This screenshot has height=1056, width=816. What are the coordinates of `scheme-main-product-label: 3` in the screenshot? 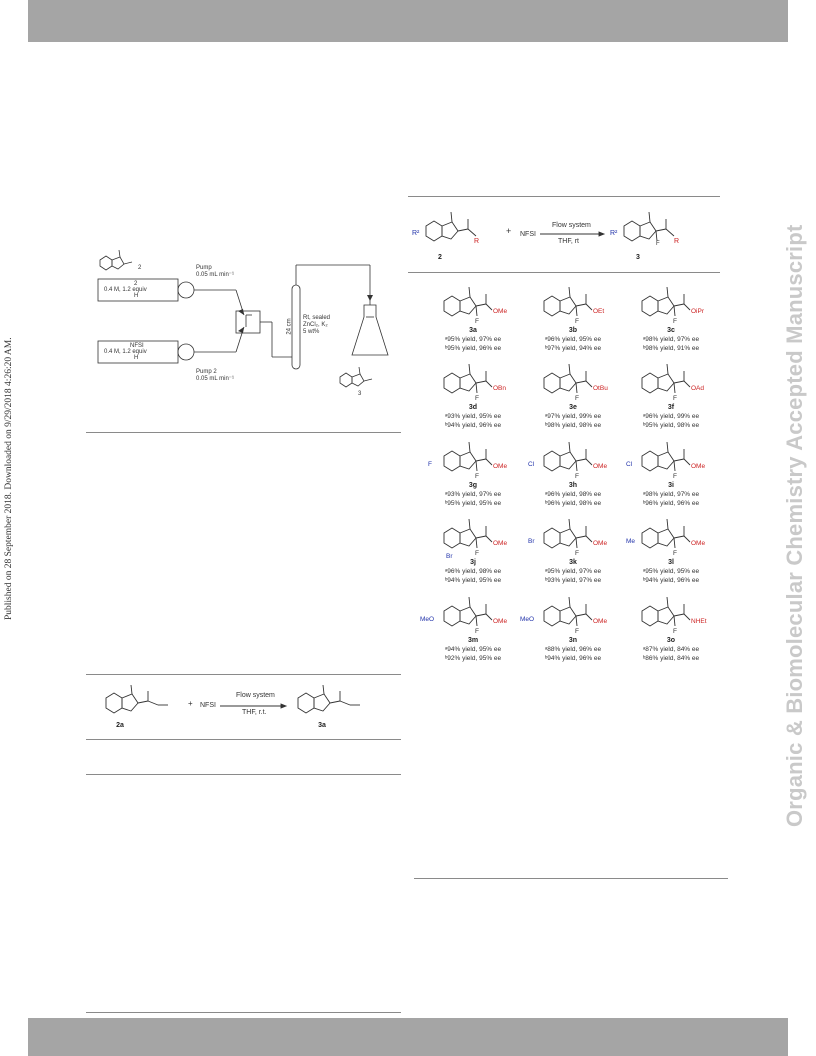 It's located at (638, 257).